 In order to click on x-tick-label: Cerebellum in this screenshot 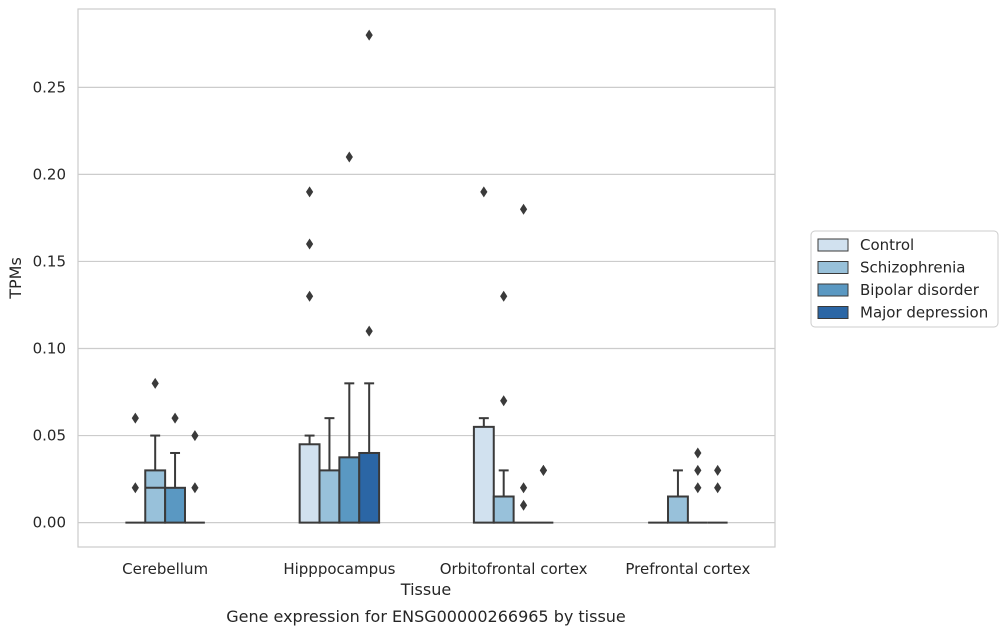, I will do `click(165, 569)`.